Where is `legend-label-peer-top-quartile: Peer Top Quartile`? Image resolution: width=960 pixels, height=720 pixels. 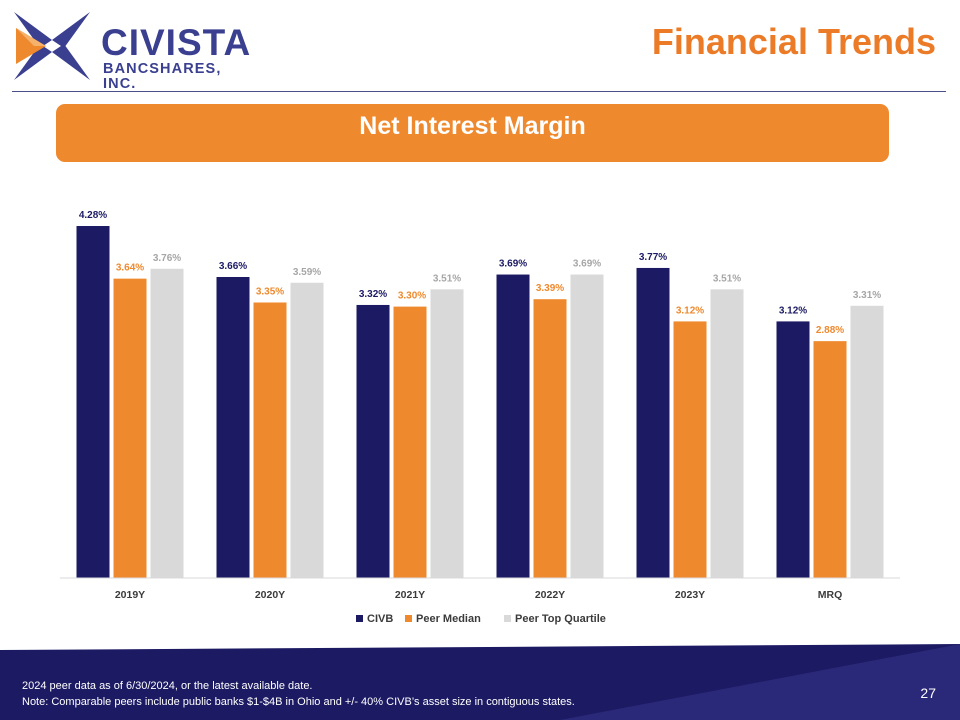 legend-label-peer-top-quartile: Peer Top Quartile is located at coordinates (560, 619).